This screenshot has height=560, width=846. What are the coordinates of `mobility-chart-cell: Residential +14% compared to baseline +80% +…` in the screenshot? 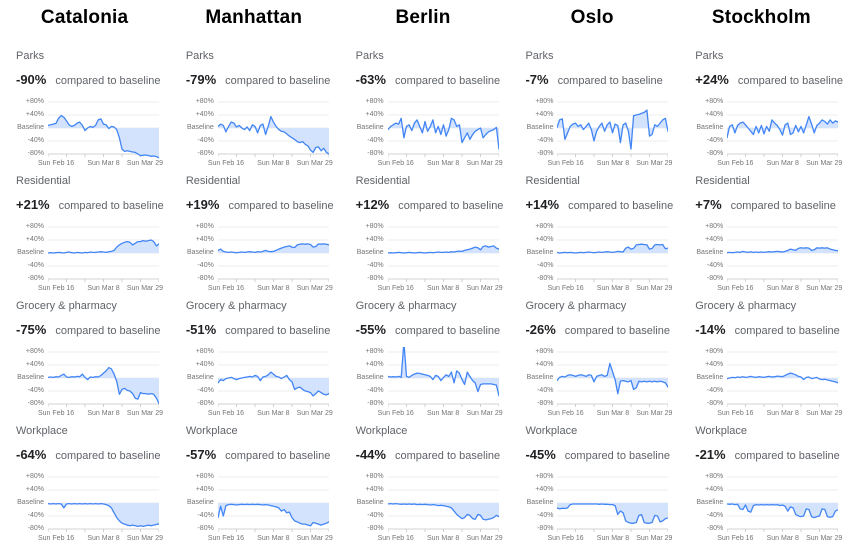 It's located at (594, 237).